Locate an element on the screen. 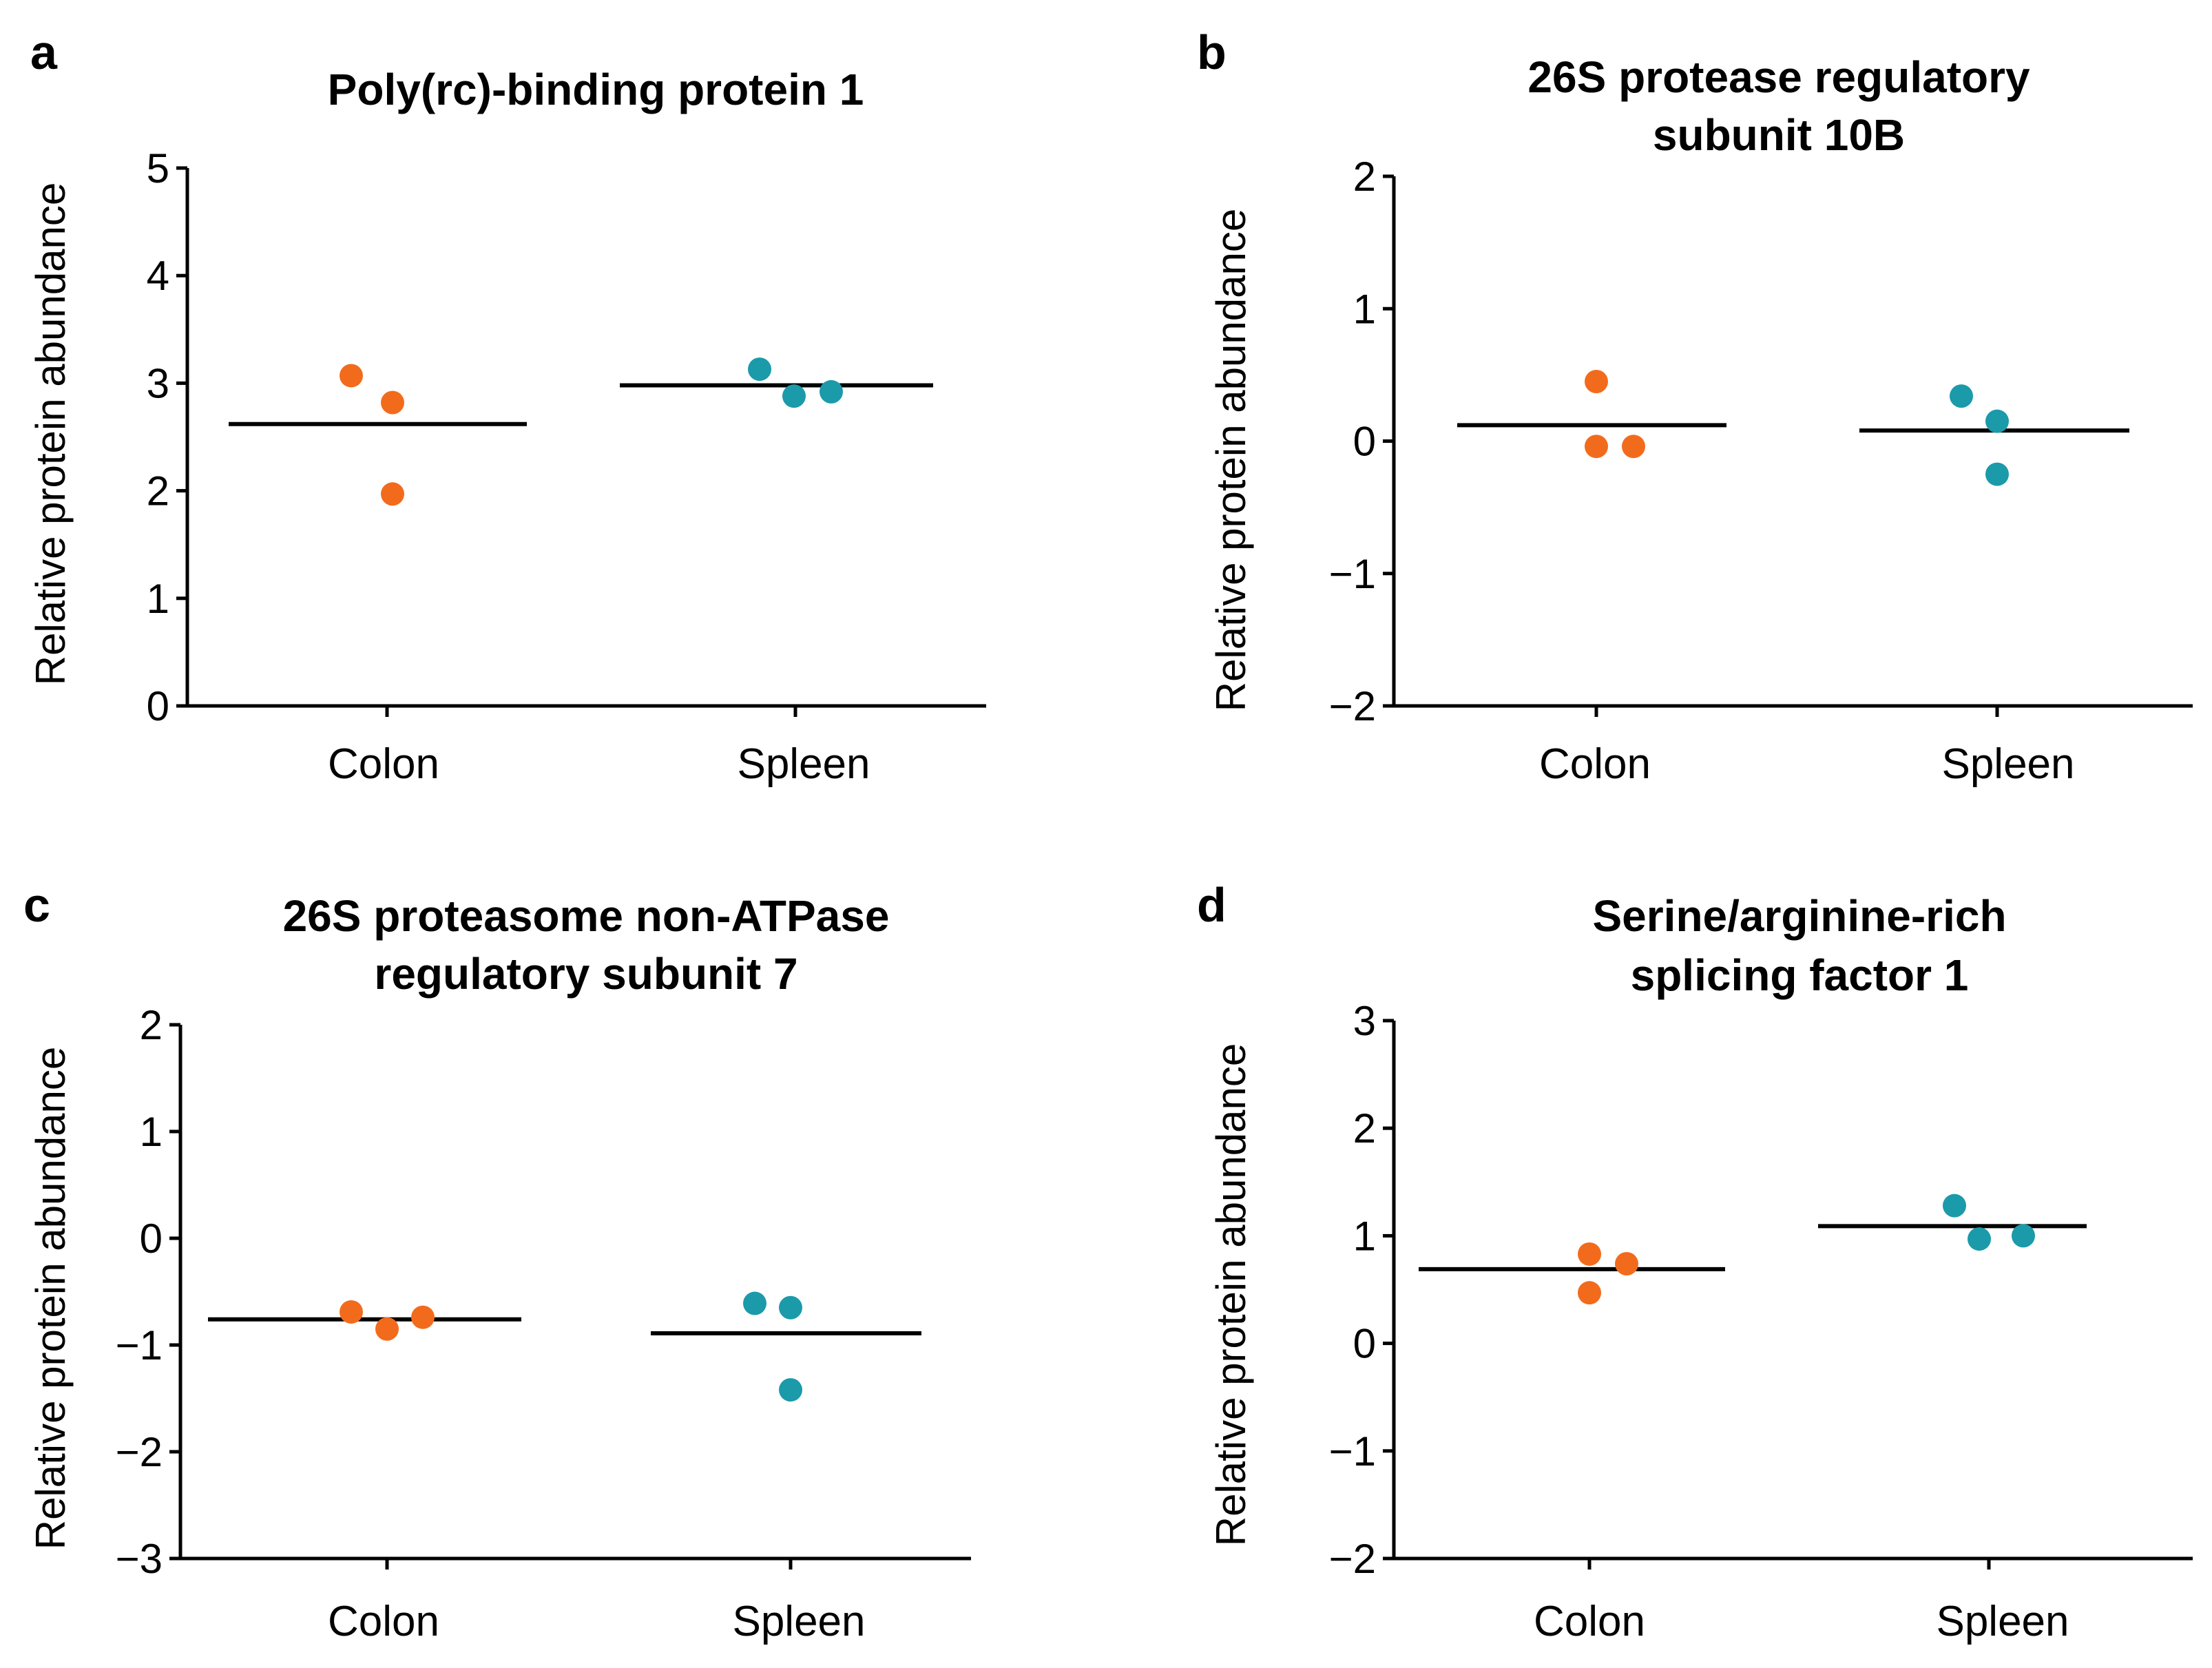 This screenshot has width=2212, height=1668. chart-title-line-1: 26S protease regulatory is located at coordinates (1778, 77).